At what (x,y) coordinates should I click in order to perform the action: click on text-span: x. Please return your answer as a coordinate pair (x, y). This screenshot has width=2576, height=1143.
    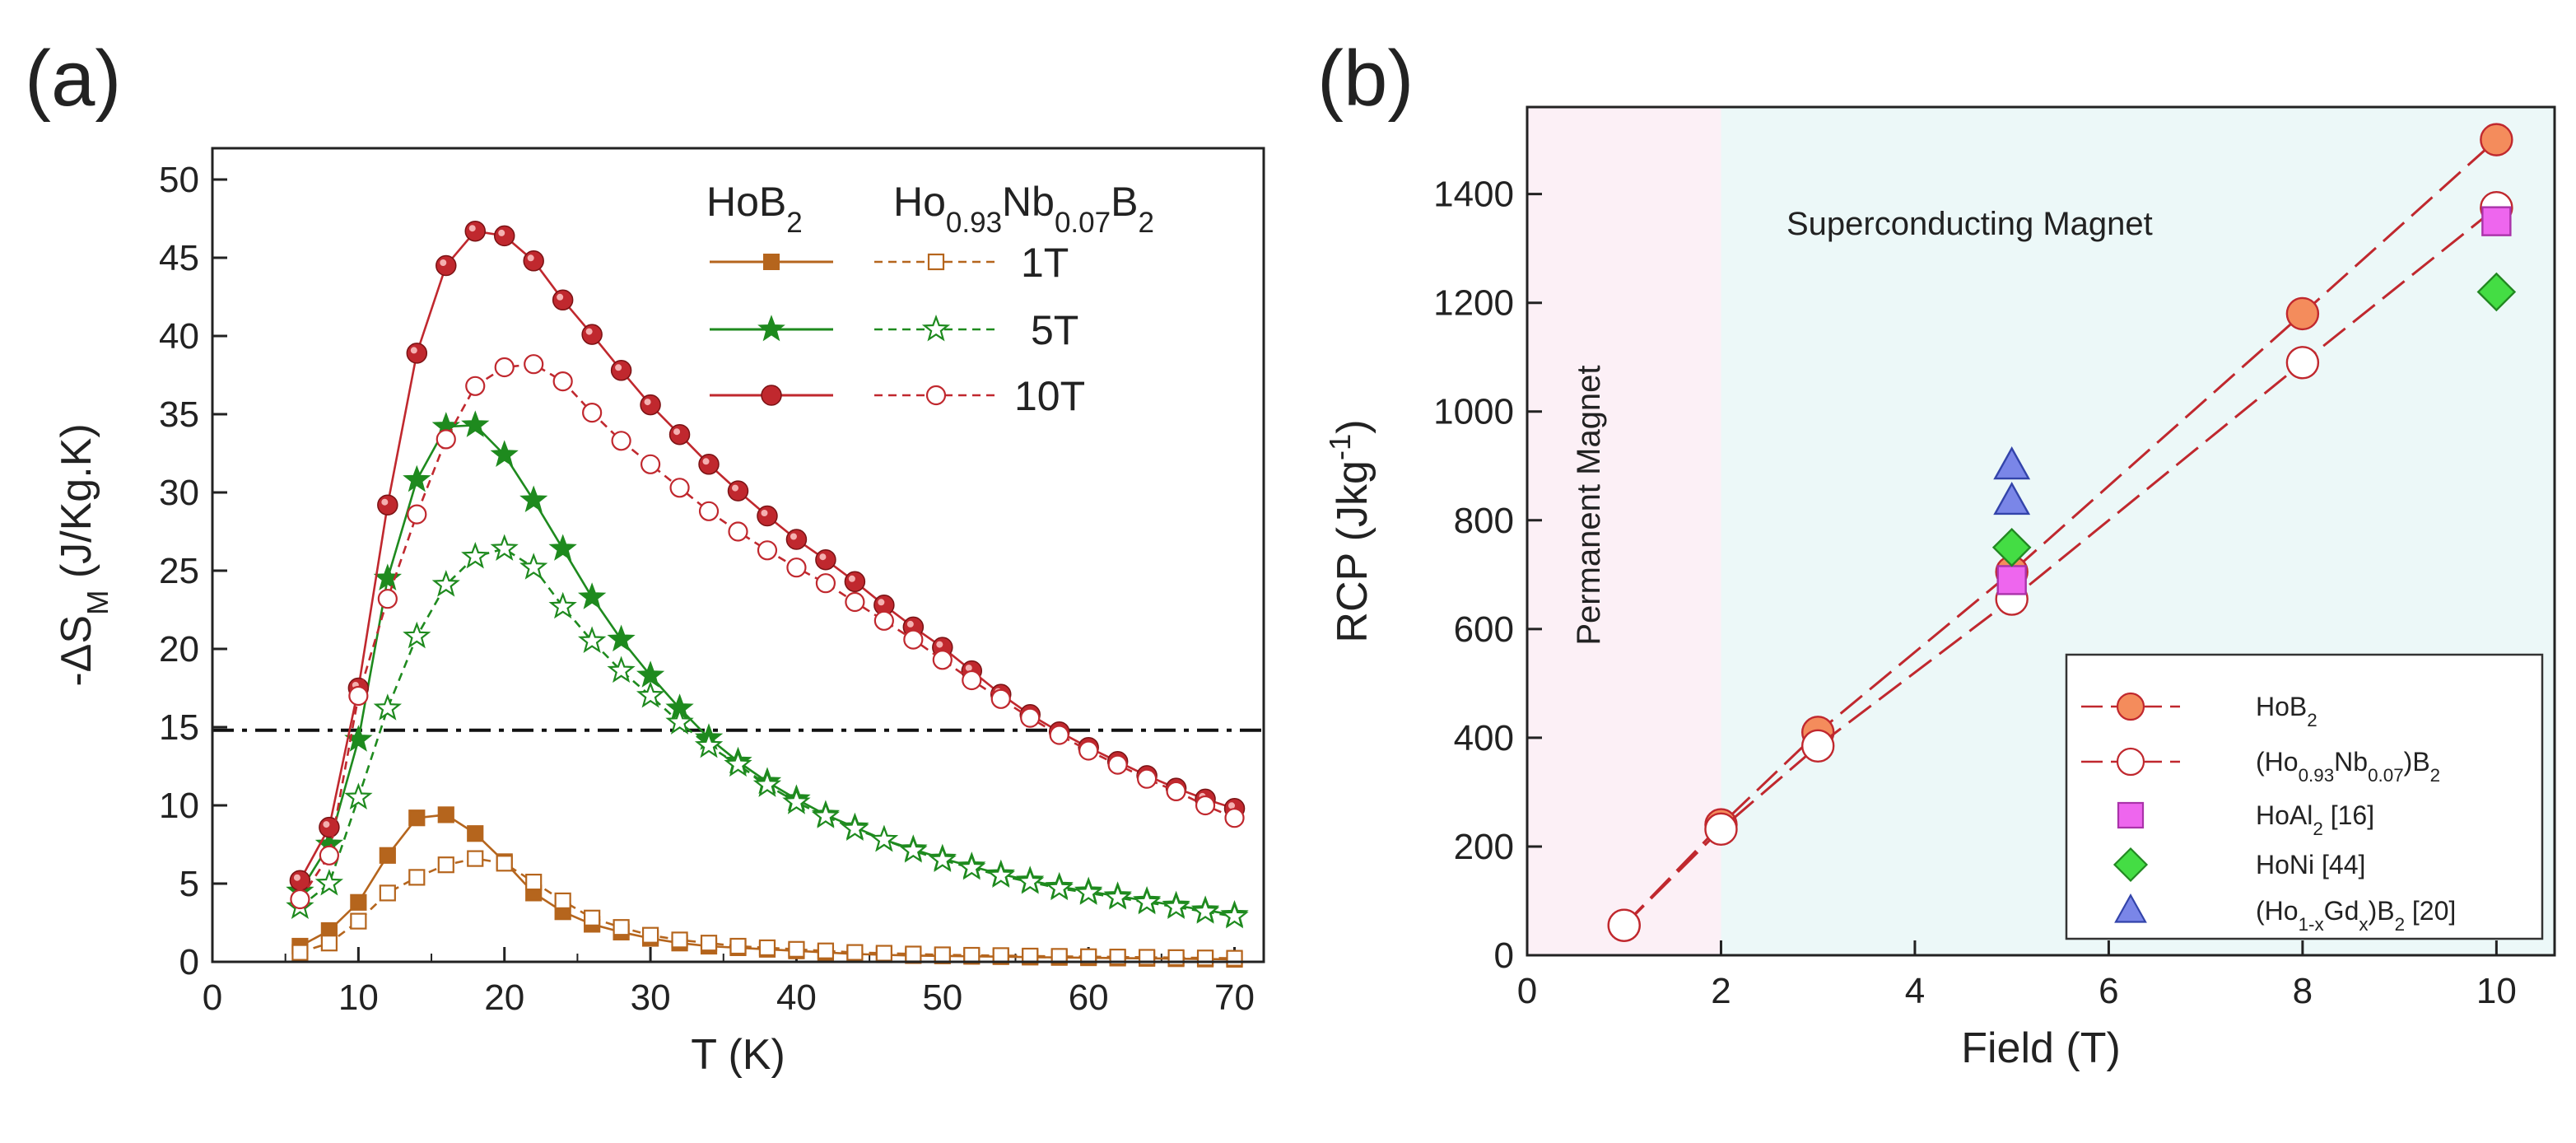
    Looking at the image, I should click on (2363, 924).